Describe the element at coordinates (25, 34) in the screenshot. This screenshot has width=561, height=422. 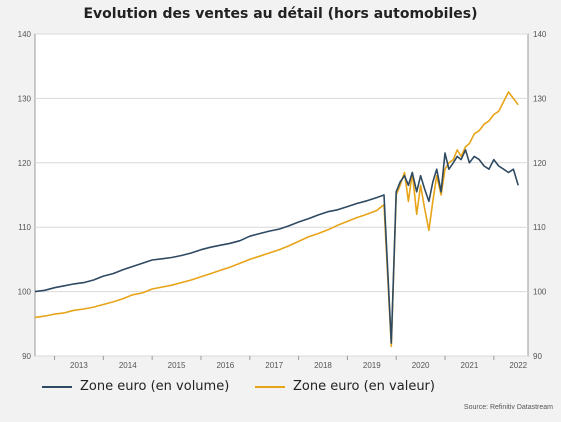
I see `y-tick-label-left: 140` at that location.